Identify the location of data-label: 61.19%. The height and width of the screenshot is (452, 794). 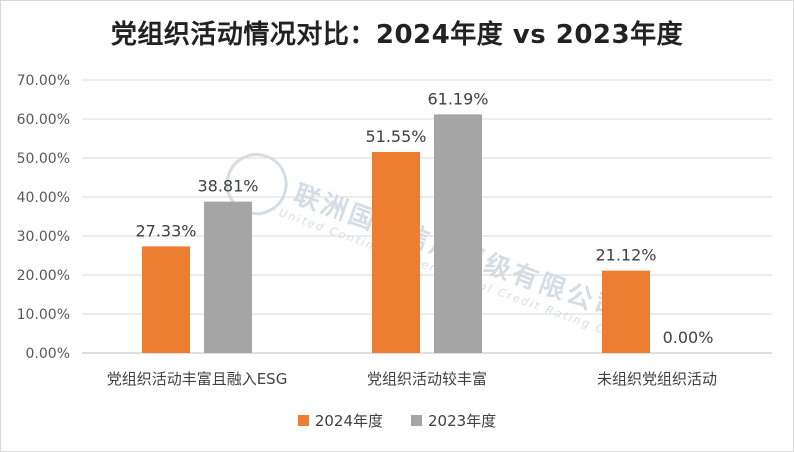
(457, 98).